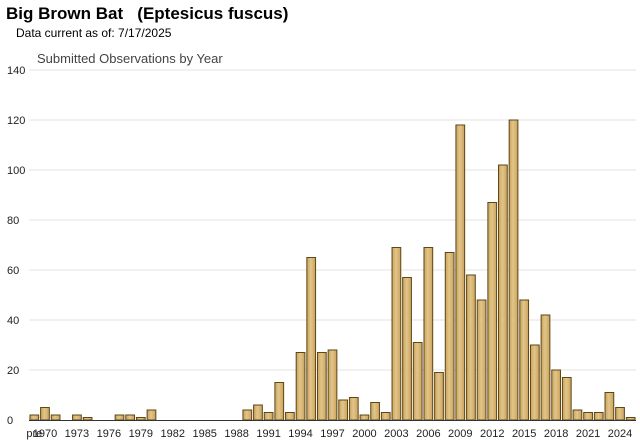 The width and height of the screenshot is (640, 442). Describe the element at coordinates (588, 416) in the screenshot. I see `bar-2021` at that location.